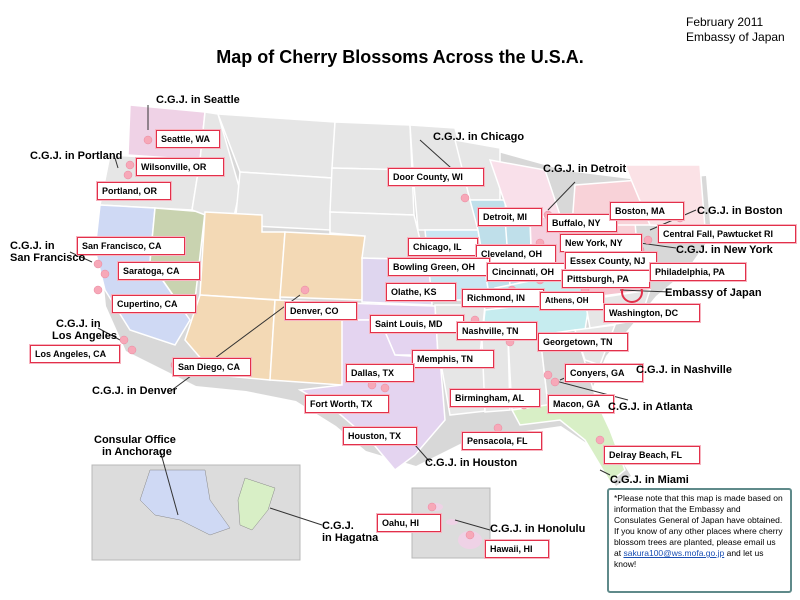 This screenshot has height=600, width=800. Describe the element at coordinates (131, 246) in the screenshot. I see `city-label-san-francisco: San Francisco, CA` at that location.